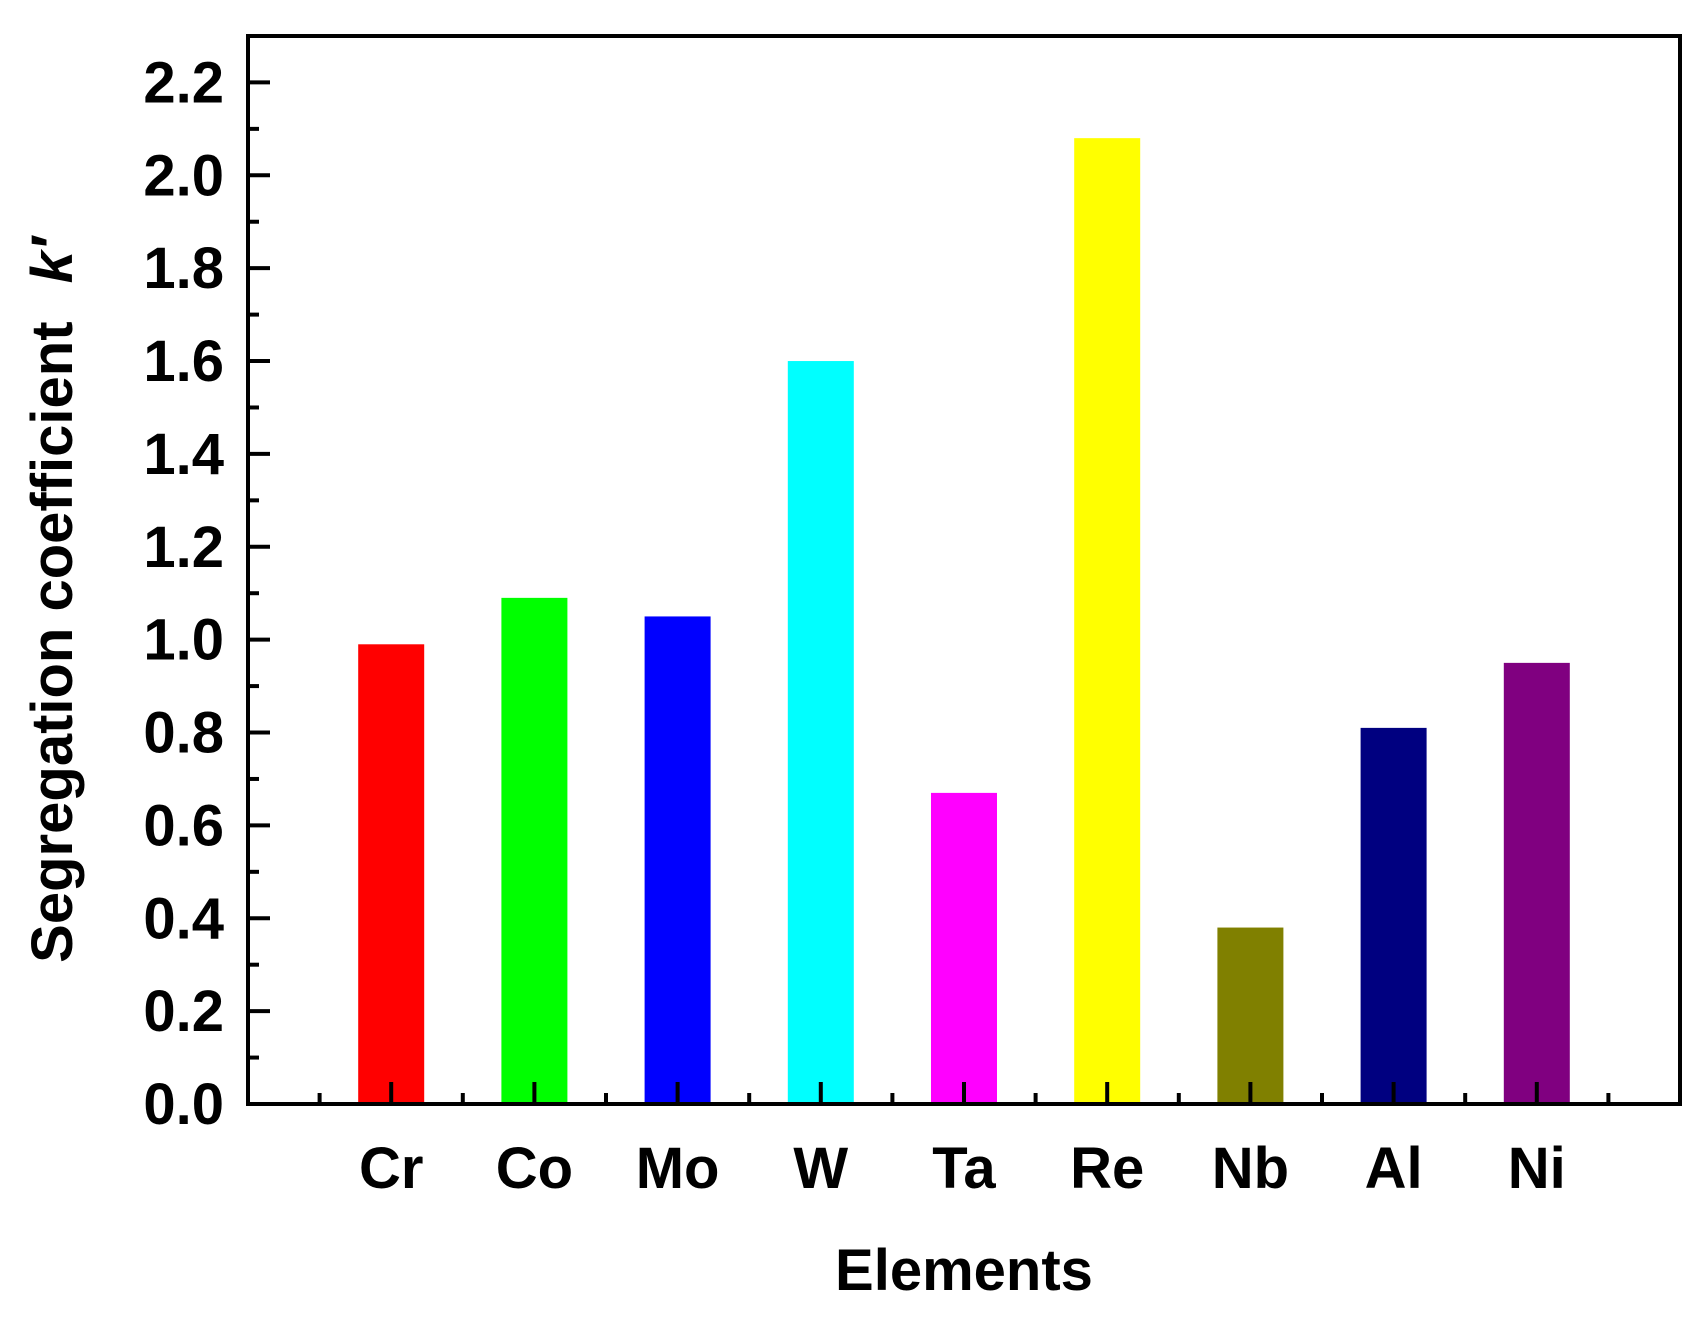 This screenshot has height=1317, width=1706. What do you see at coordinates (678, 1168) in the screenshot?
I see `x-tick-label: Mo` at bounding box center [678, 1168].